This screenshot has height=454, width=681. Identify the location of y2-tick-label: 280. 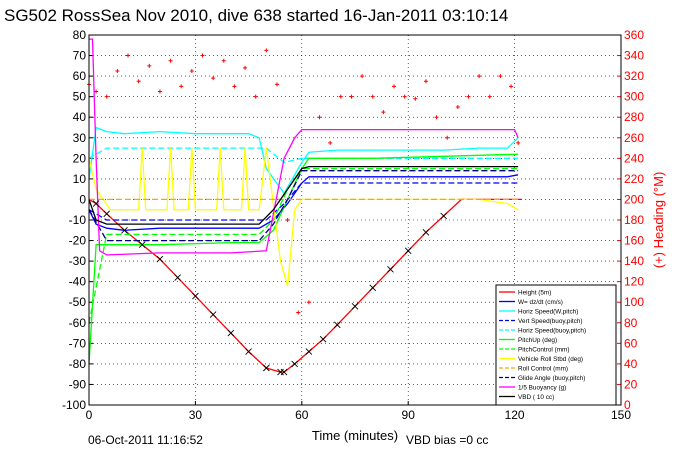
(634, 117).